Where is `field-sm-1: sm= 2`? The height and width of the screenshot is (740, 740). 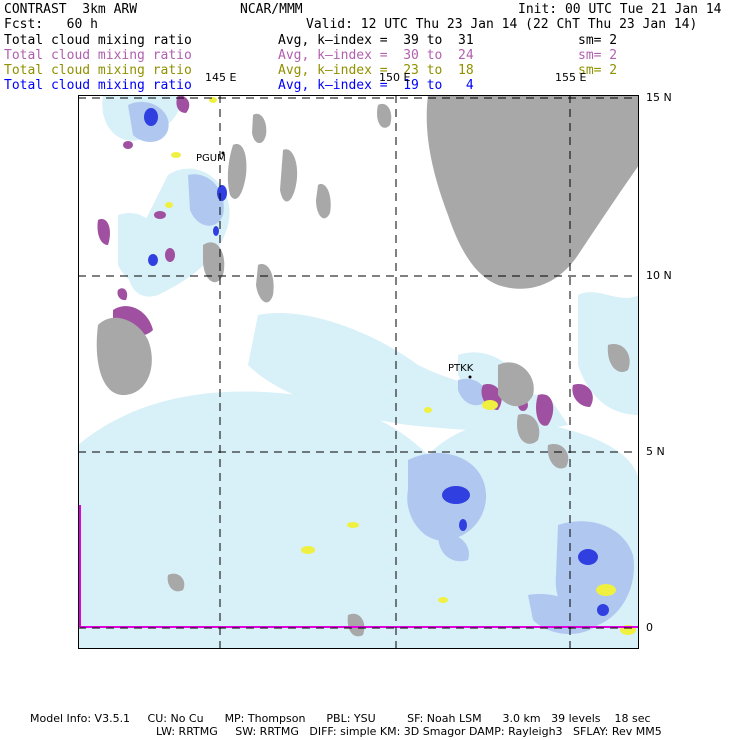 field-sm-1: sm= 2 is located at coordinates (598, 40).